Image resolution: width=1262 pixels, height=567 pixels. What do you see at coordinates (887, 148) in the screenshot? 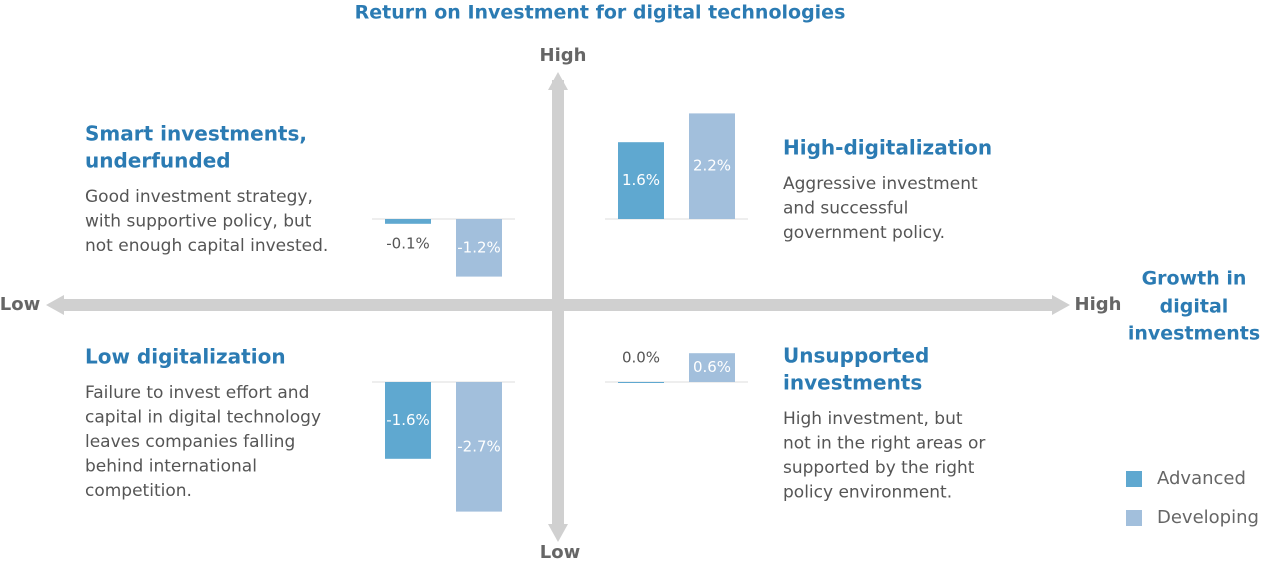
I see `quadrant-title: High-digitalization` at bounding box center [887, 148].